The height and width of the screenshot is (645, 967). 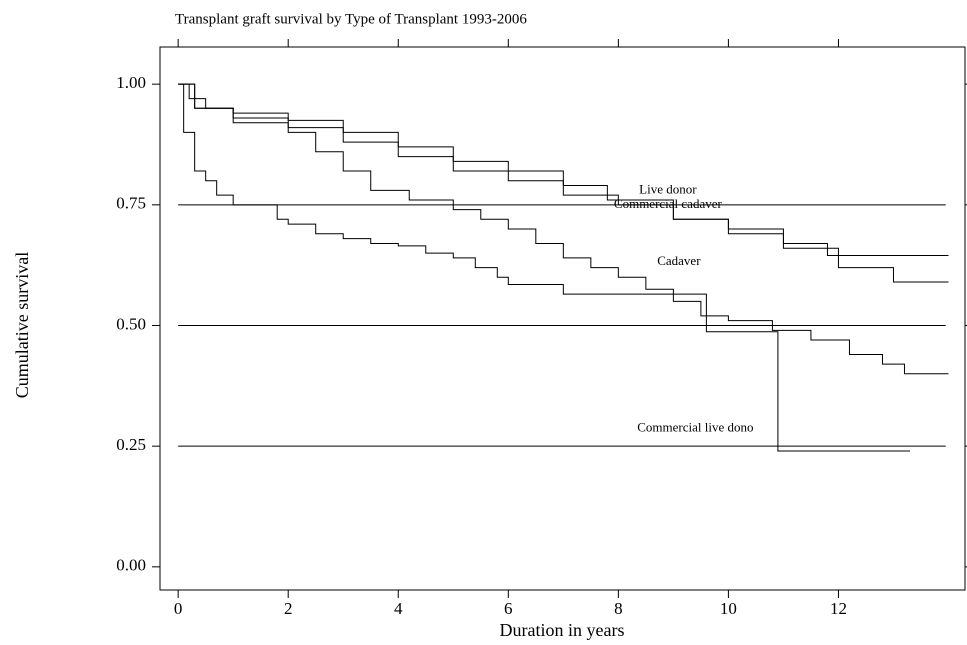 I want to click on curve-label: Commercial live dono, so click(x=695, y=426).